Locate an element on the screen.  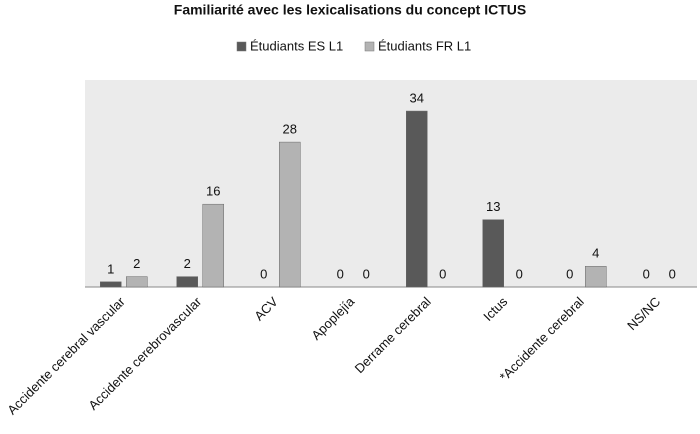
data-label: 34 is located at coordinates (417, 97).